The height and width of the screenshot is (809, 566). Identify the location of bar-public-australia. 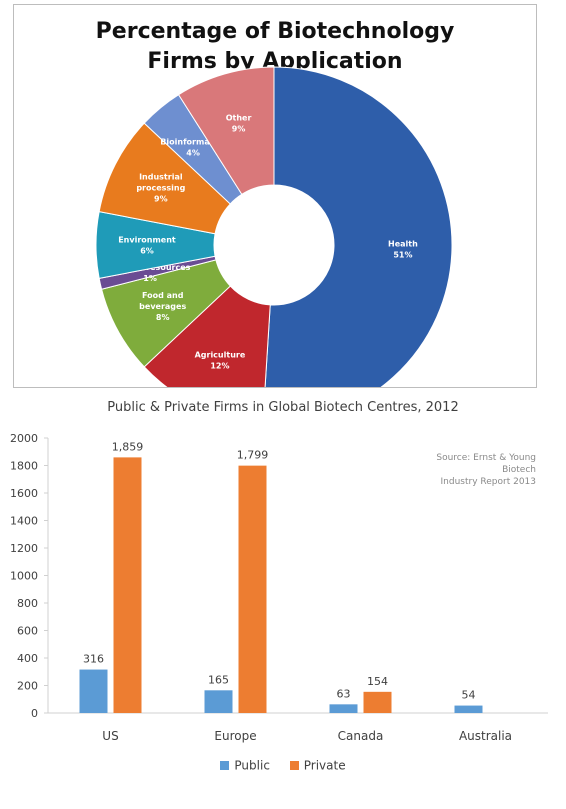
(468, 709).